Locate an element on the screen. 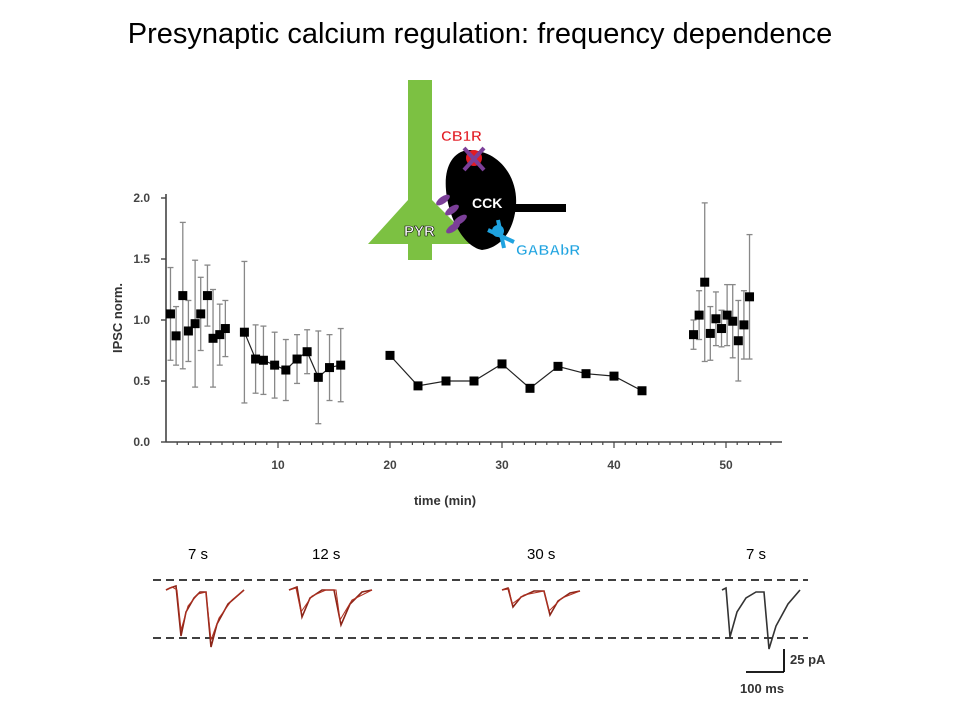 This screenshot has width=960, height=720. scale-bar is located at coordinates (765, 661).